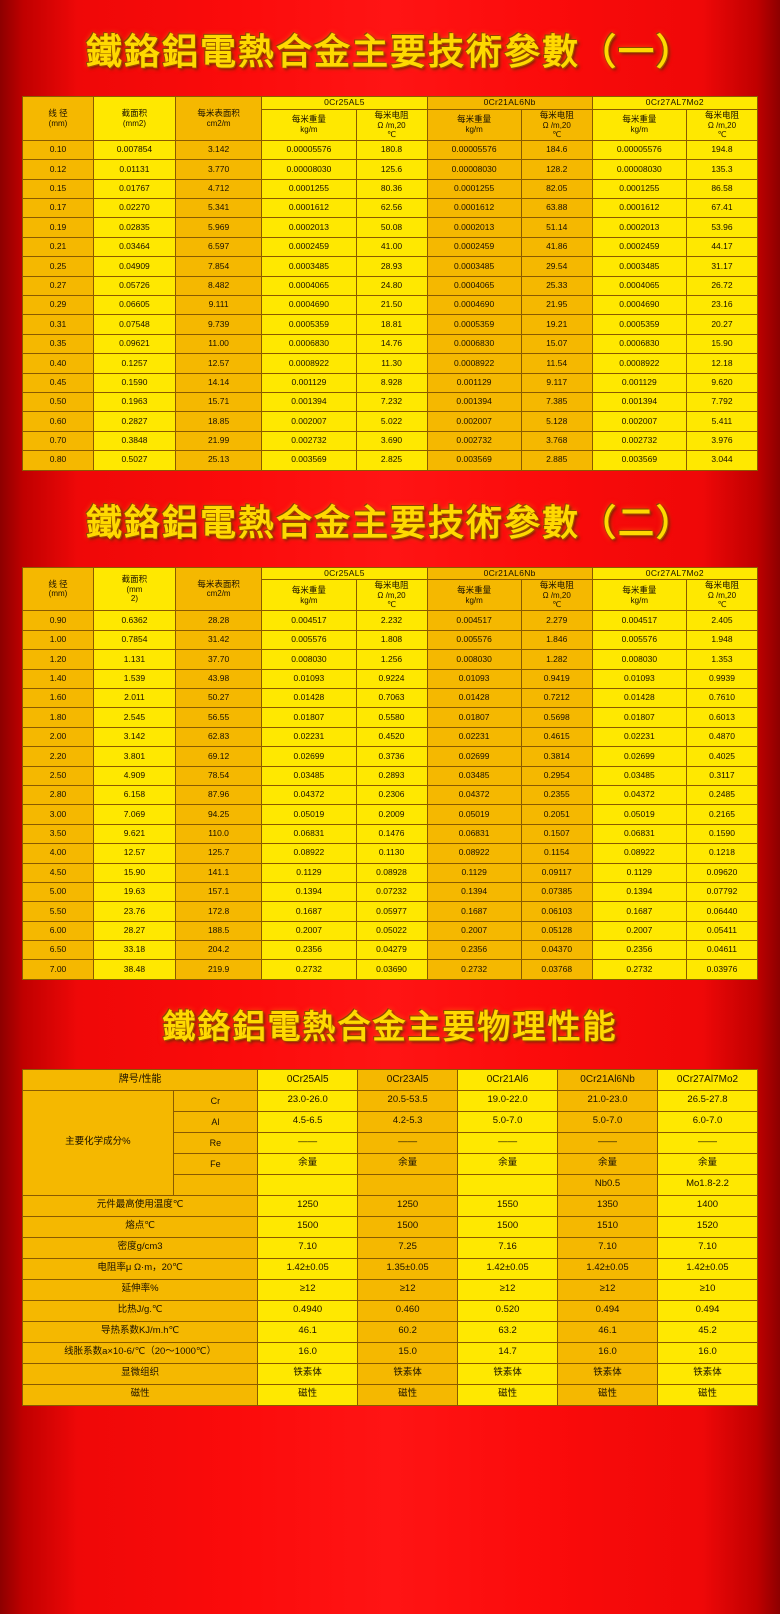 This screenshot has height=1614, width=780. I want to click on table-cell: 37.70, so click(218, 659).